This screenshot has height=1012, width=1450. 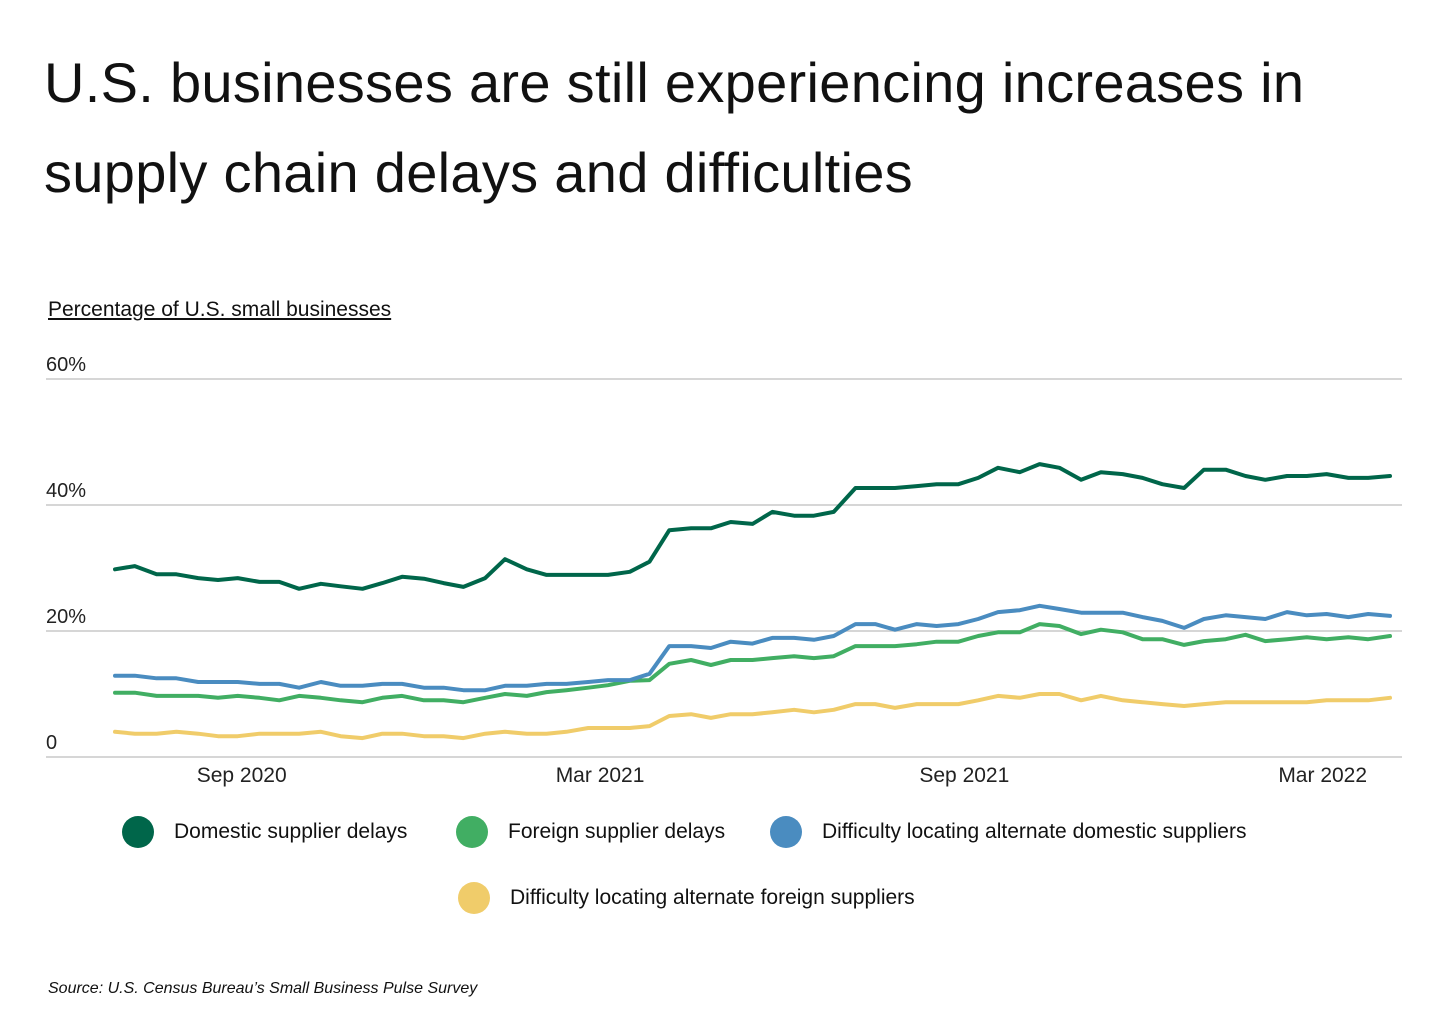 What do you see at coordinates (51, 743) in the screenshot?
I see `y-tick-label: 0` at bounding box center [51, 743].